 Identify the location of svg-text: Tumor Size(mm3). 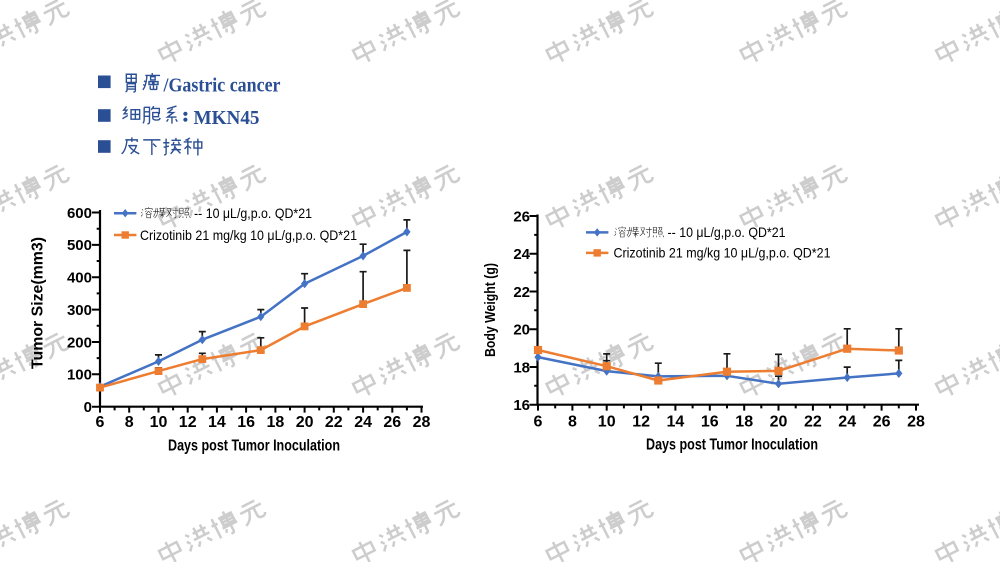
(38, 303).